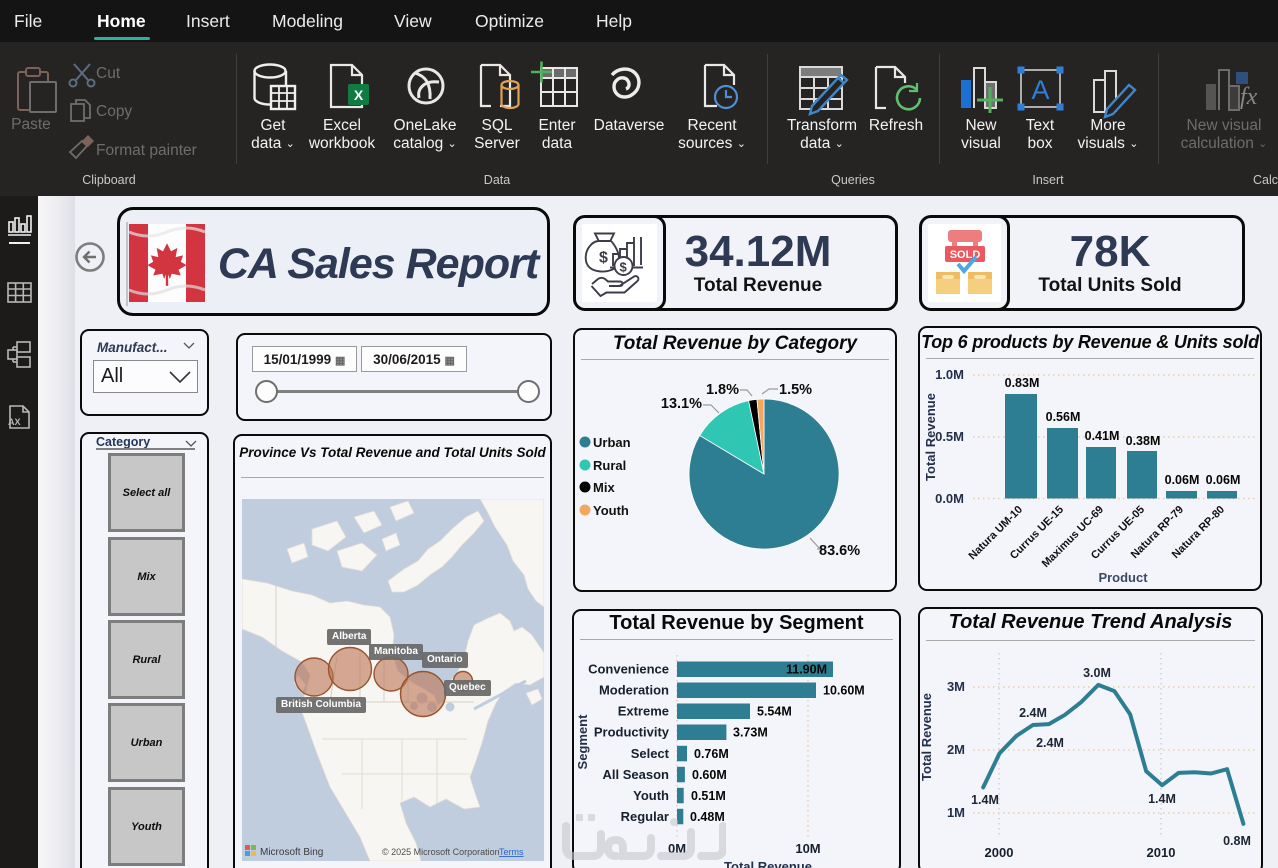  What do you see at coordinates (1143, 441) in the screenshot?
I see `svg-text: 0.38M` at bounding box center [1143, 441].